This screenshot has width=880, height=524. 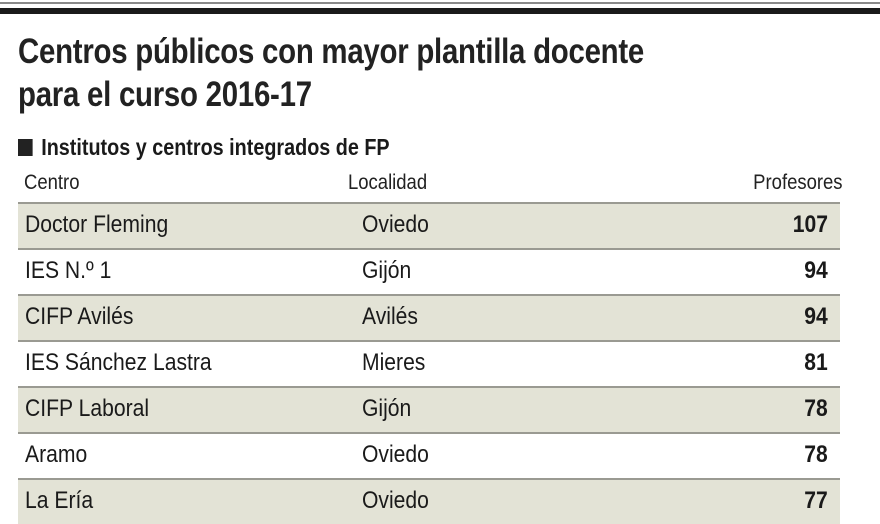 I want to click on header-localidad: Localidad, so click(x=388, y=182).